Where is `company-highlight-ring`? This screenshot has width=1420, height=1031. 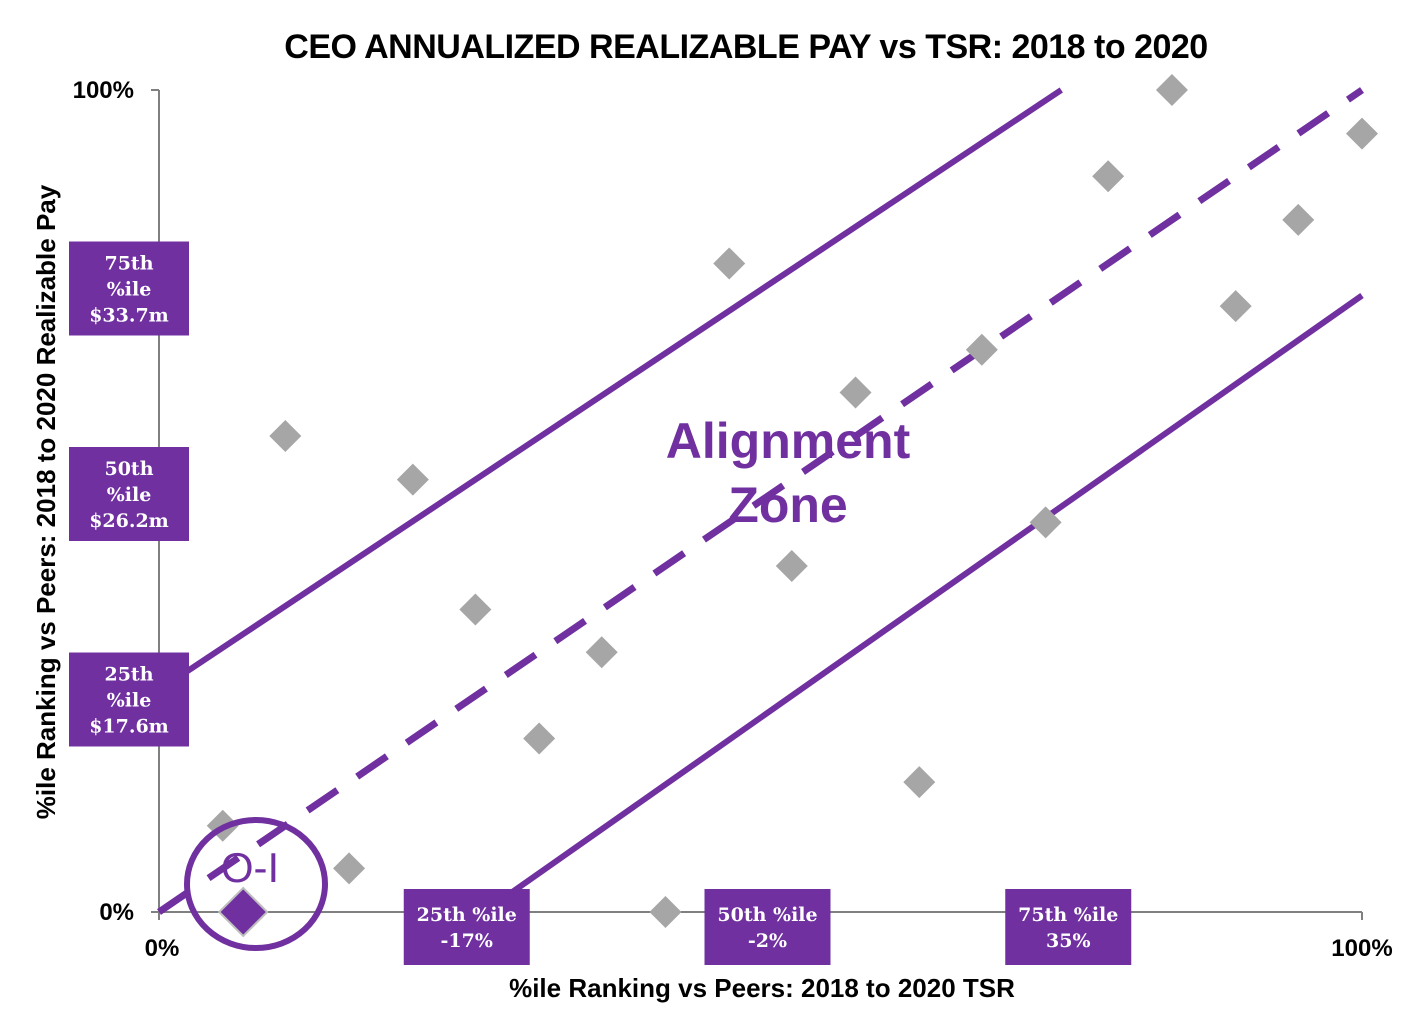
company-highlight-ring is located at coordinates (256, 884).